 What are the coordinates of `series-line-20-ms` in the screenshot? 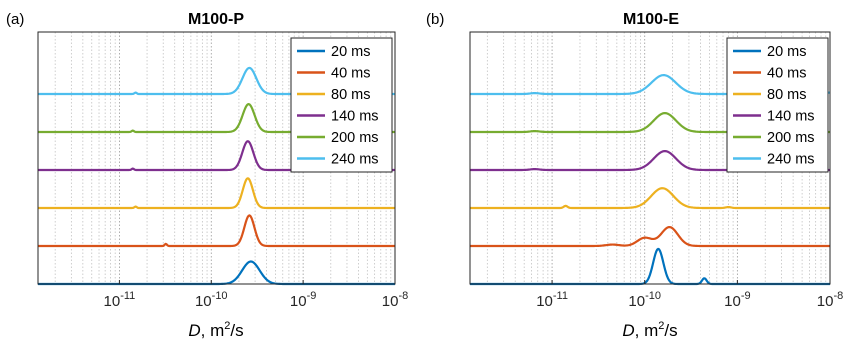 It's located at (650, 266).